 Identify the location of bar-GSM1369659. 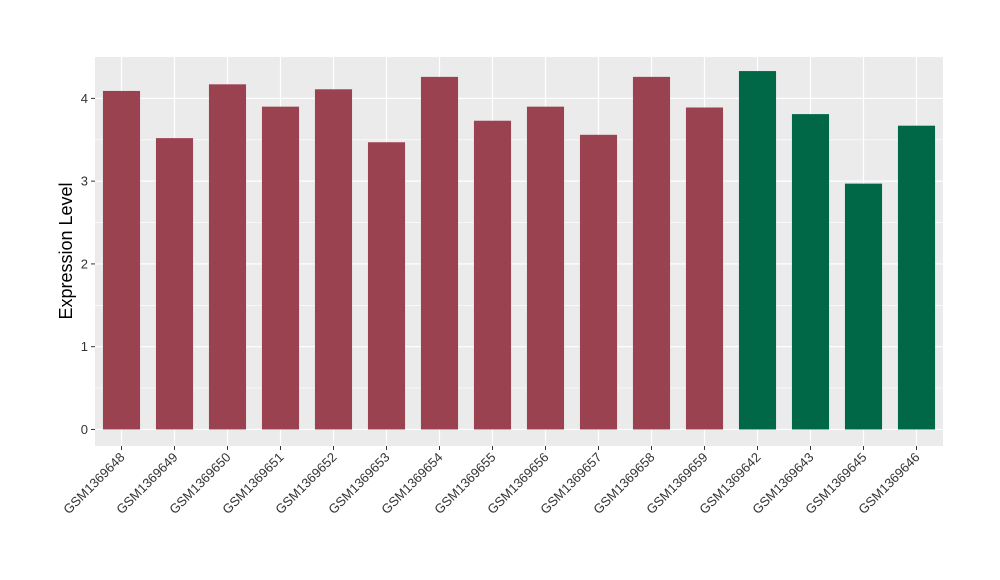
(704, 268).